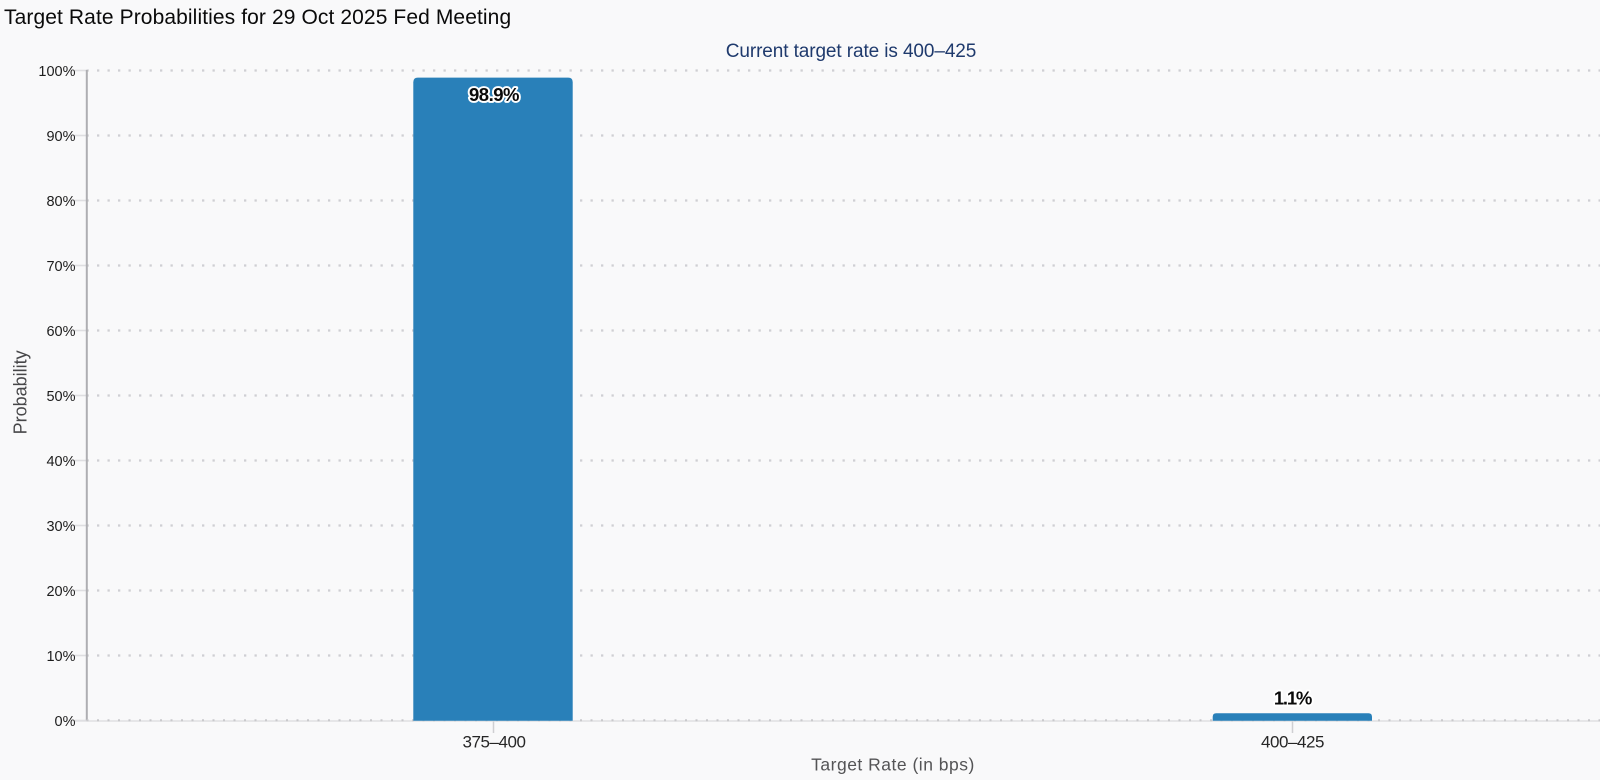  Describe the element at coordinates (893, 765) in the screenshot. I see `svg-text: Target Rate (in bps)` at that location.